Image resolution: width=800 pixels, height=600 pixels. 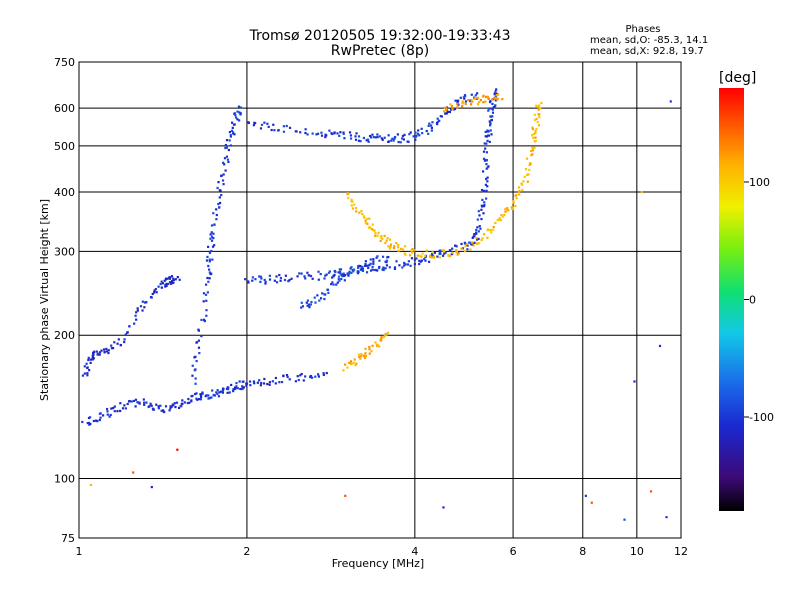 I want to click on isolated-point, so click(x=660, y=346).